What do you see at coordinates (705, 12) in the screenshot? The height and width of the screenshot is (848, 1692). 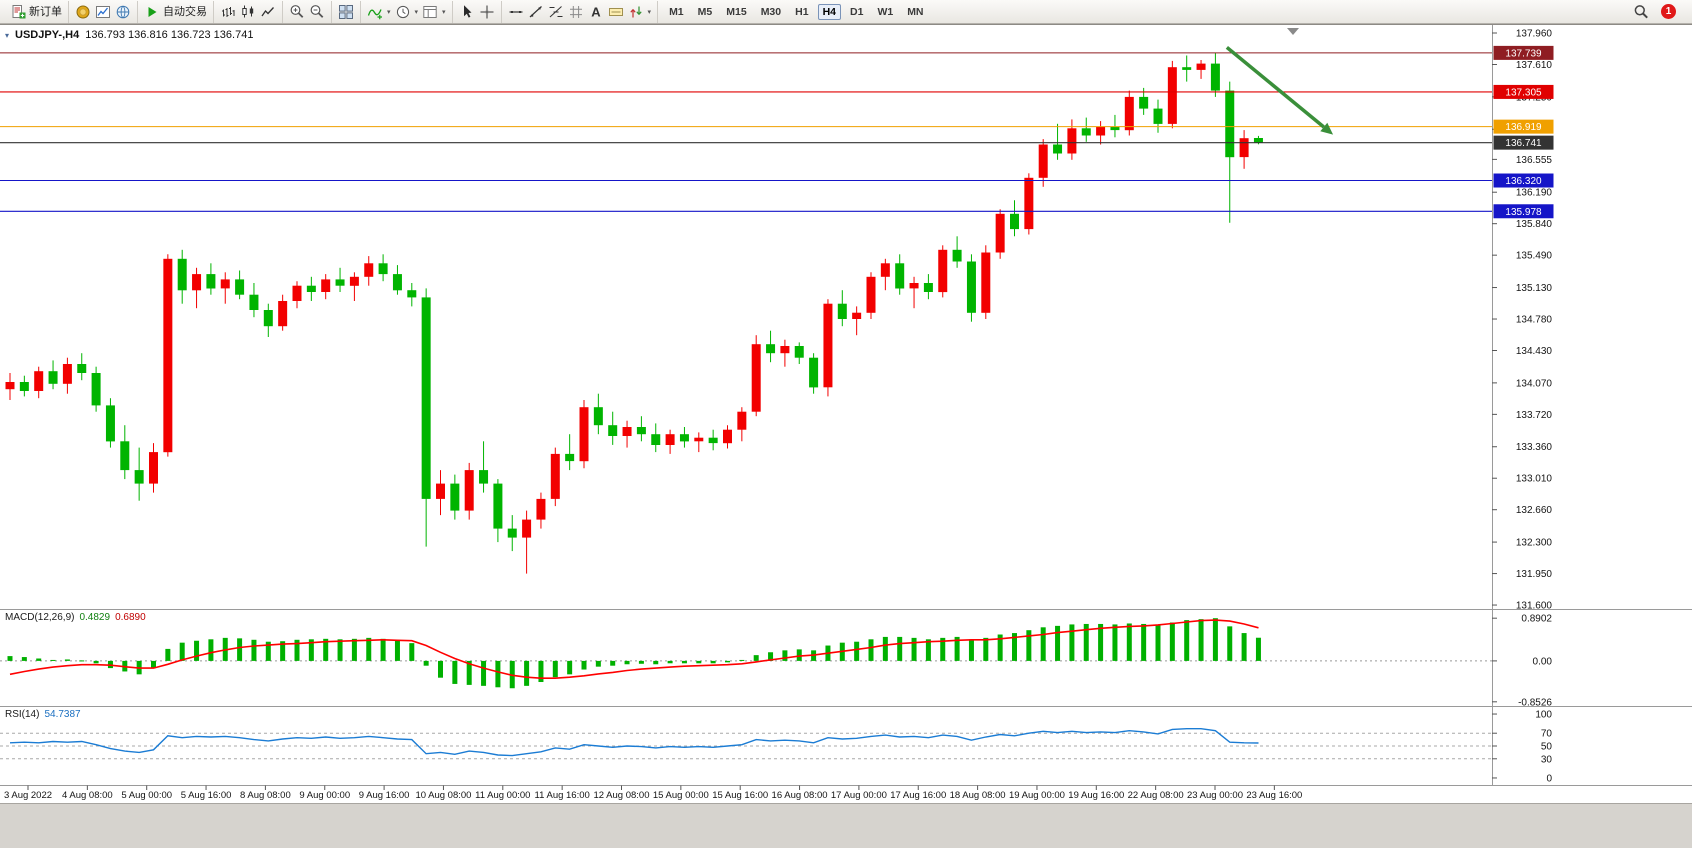 I see `tf-m5: M5` at bounding box center [705, 12].